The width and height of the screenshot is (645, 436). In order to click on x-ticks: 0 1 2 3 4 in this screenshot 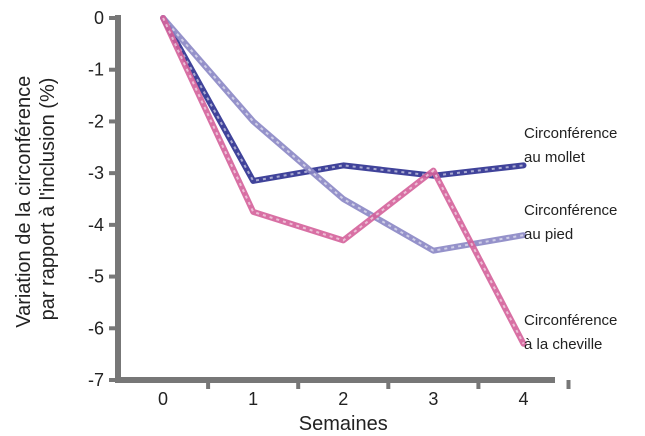, I will do `click(364, 394)`.